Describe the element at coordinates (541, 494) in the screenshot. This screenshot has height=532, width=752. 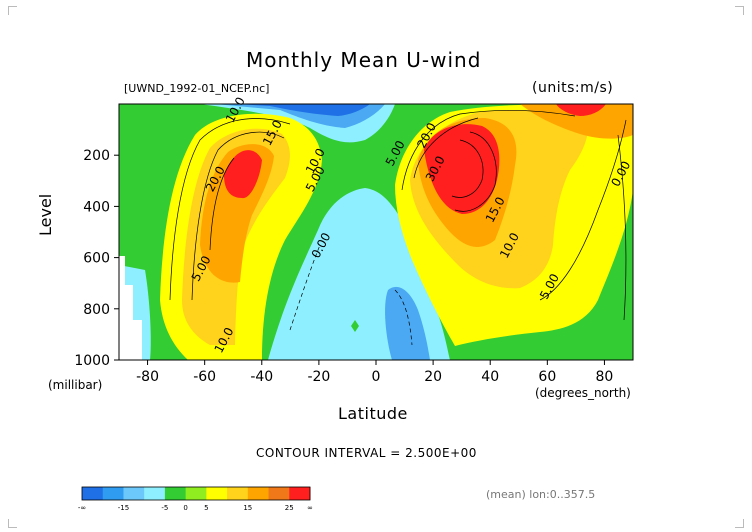
I see `averaging-label: (mean) lon:0..357.5` at that location.